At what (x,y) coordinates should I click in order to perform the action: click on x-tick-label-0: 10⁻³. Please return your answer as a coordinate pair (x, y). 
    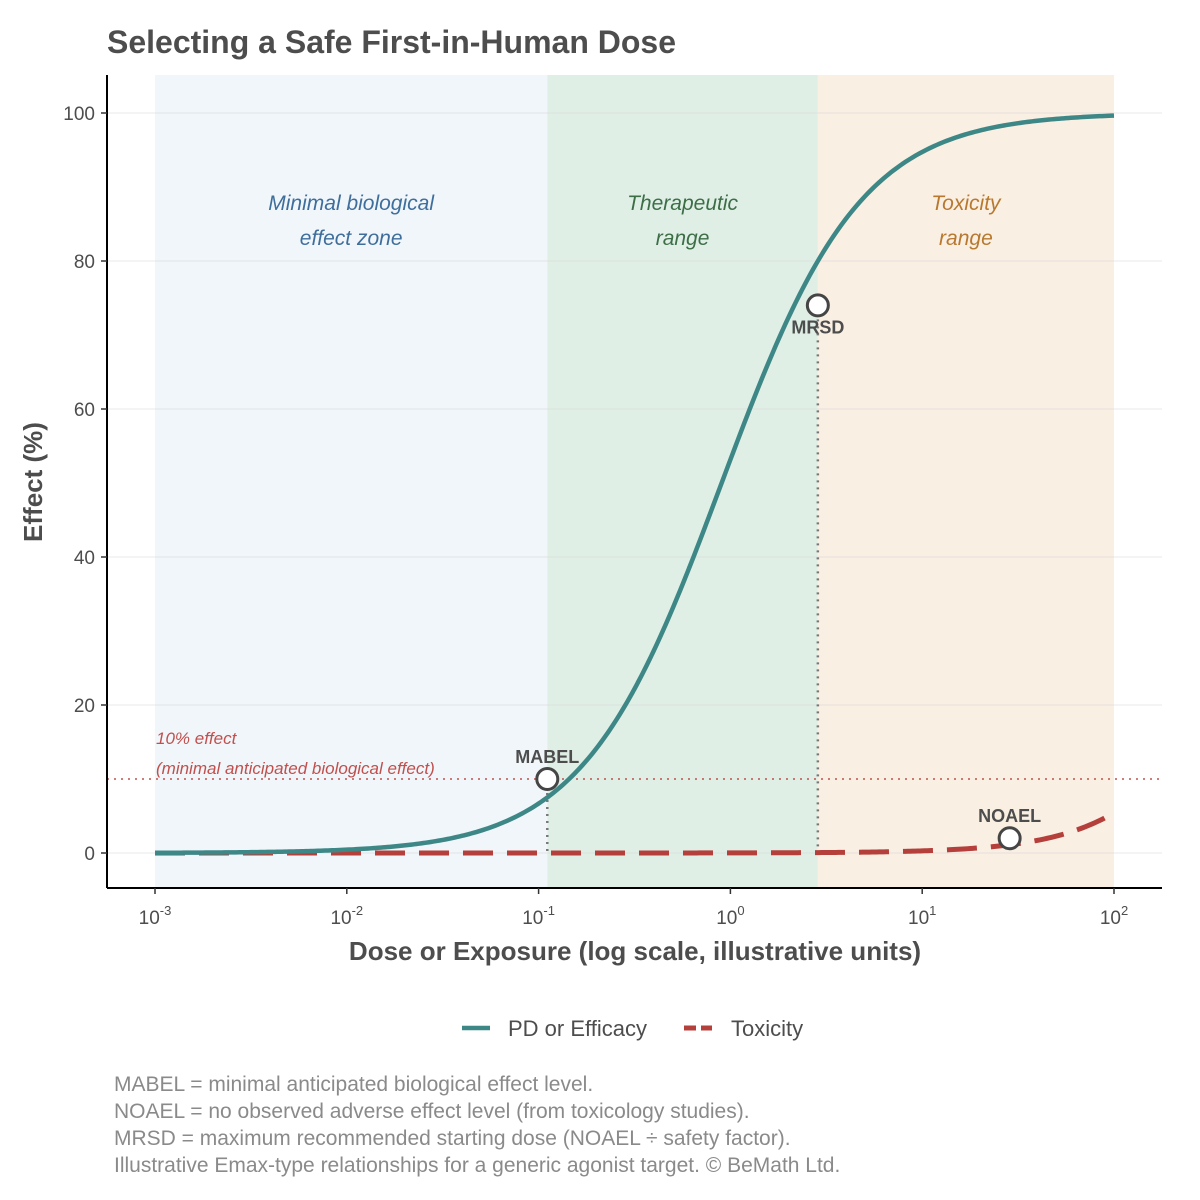
    Looking at the image, I should click on (155, 916).